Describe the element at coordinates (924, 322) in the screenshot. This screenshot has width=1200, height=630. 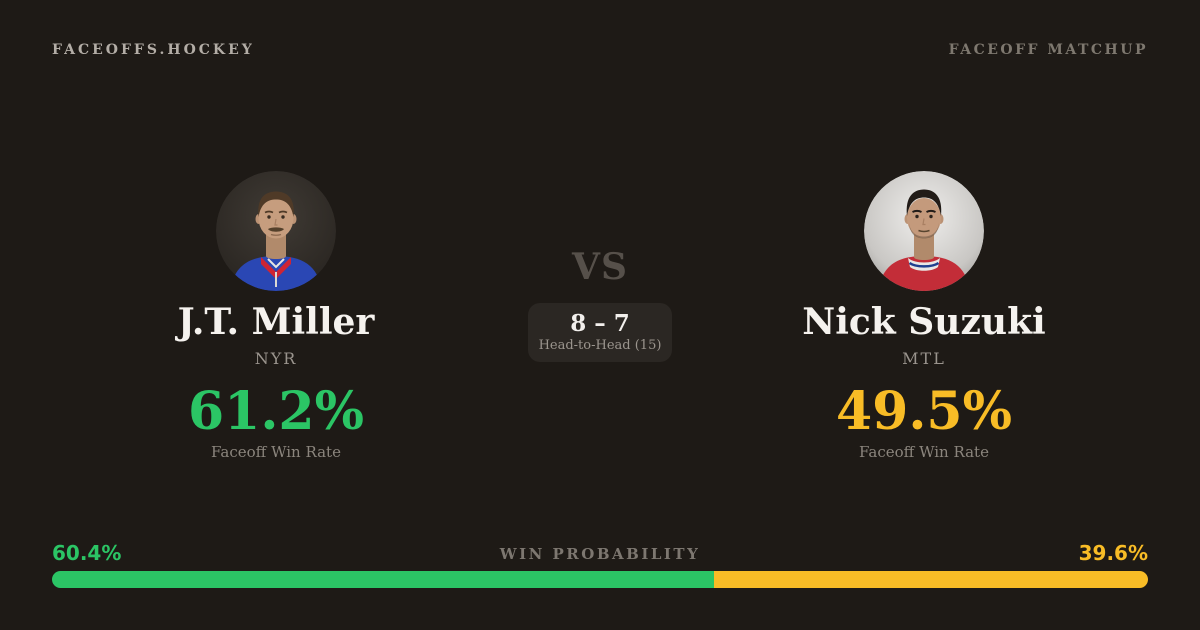
I see `right-player-name: Nick Suzuki` at that location.